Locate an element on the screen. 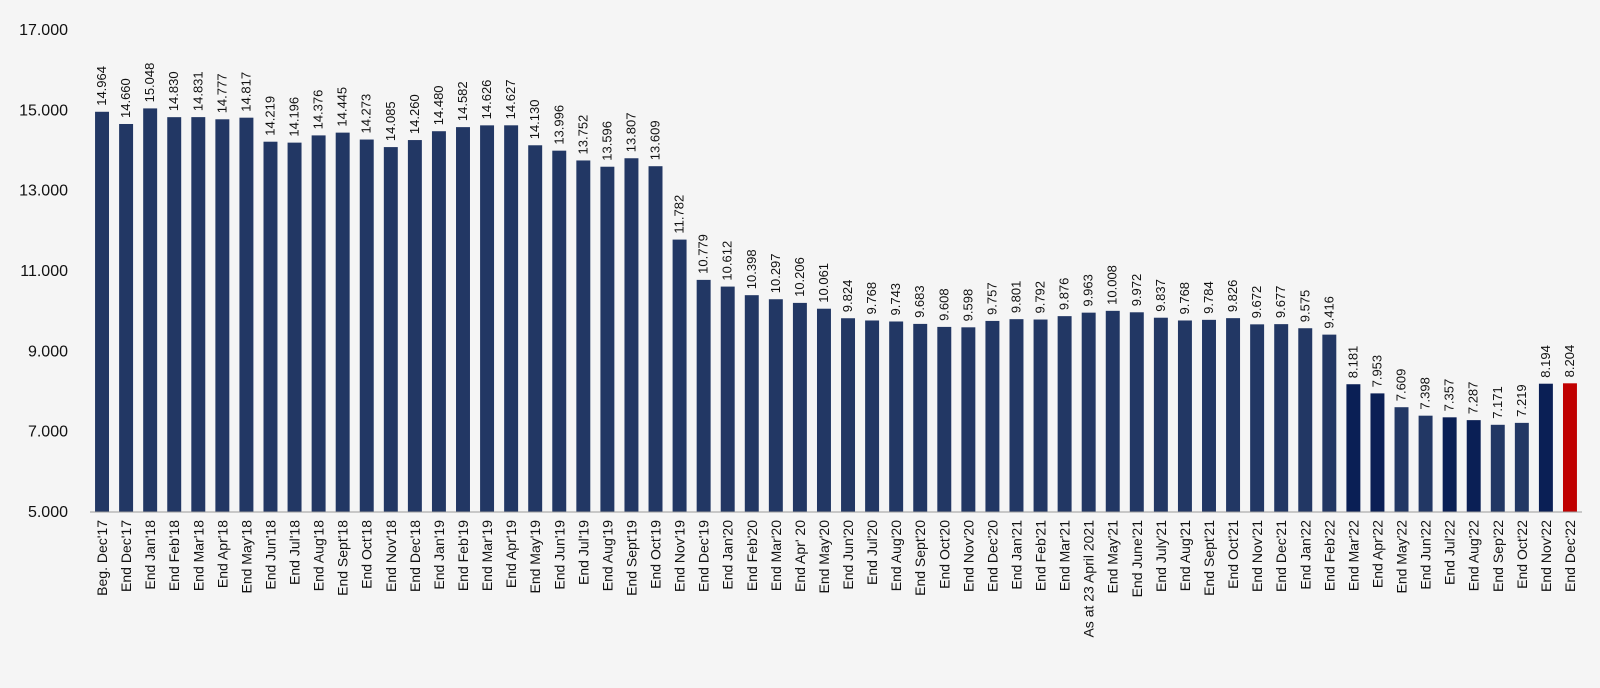 The image size is (1600, 688). data-label: 10.008 is located at coordinates (1112, 285).